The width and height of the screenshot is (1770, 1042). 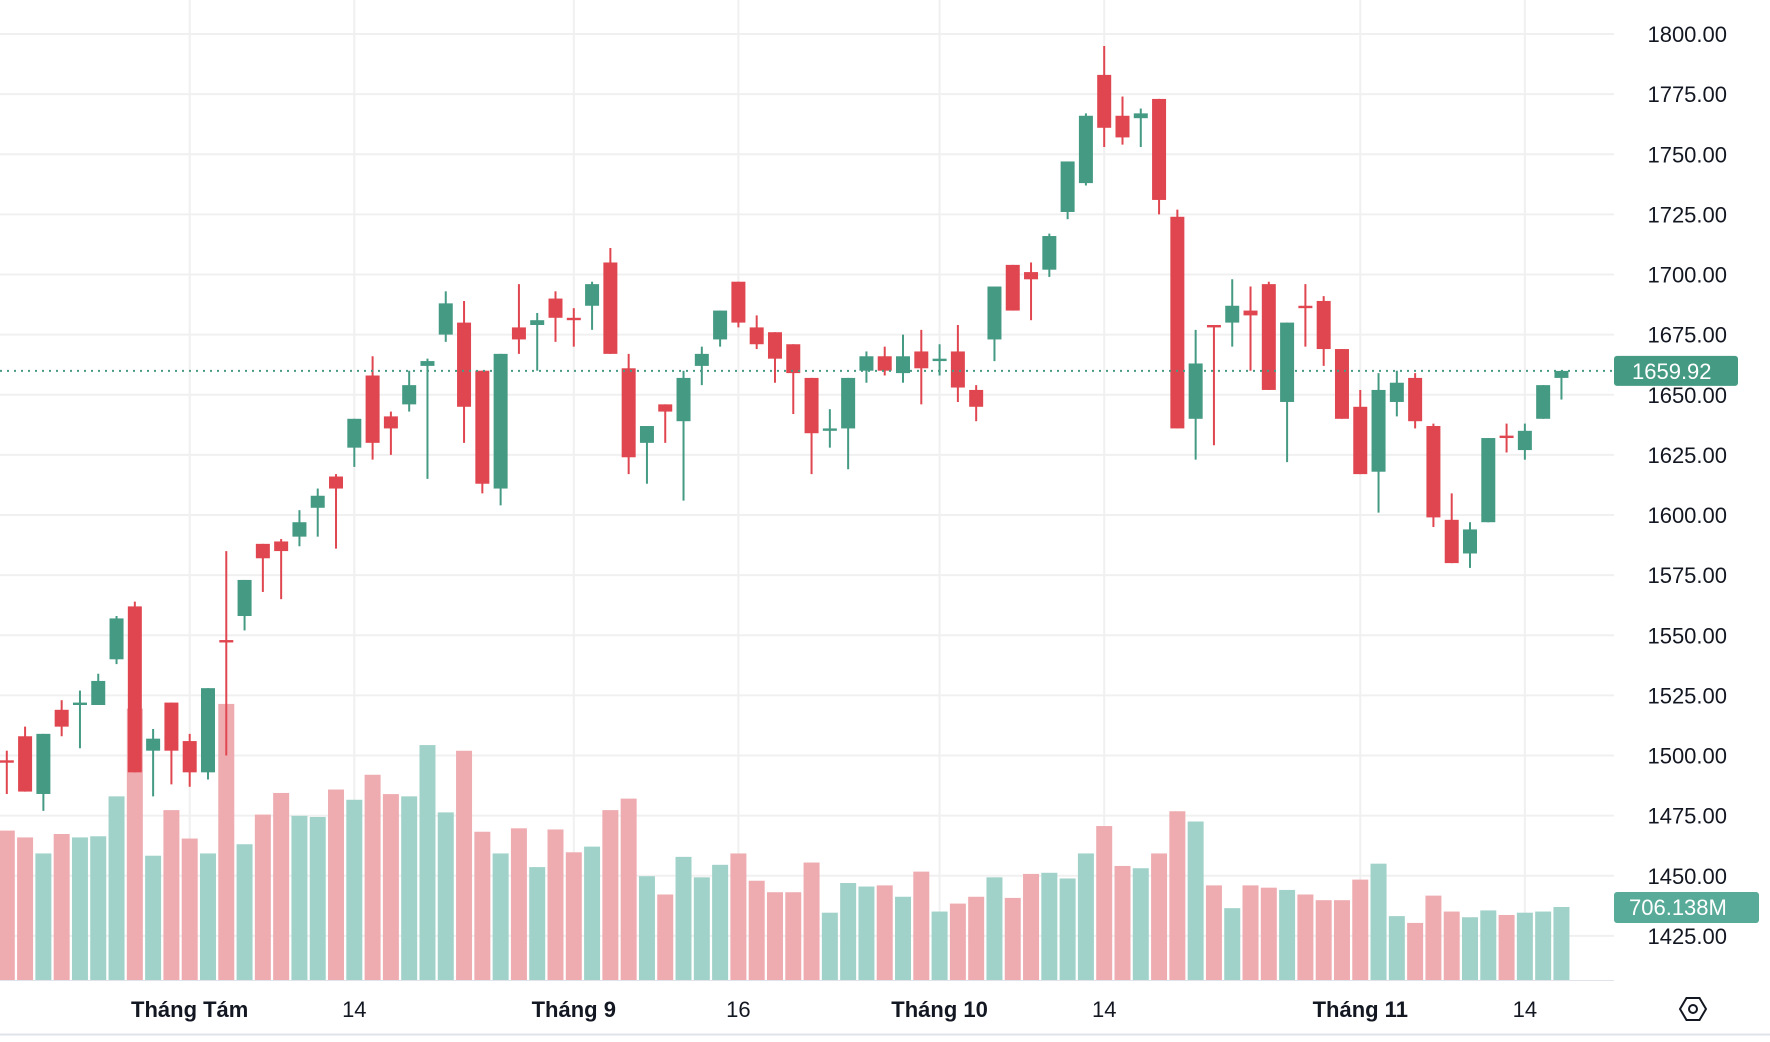 I want to click on time-axis: Tháng Tám 14 Tháng 9 16 Tháng 10 14 Tháng 11 14, so click(x=834, y=1009).